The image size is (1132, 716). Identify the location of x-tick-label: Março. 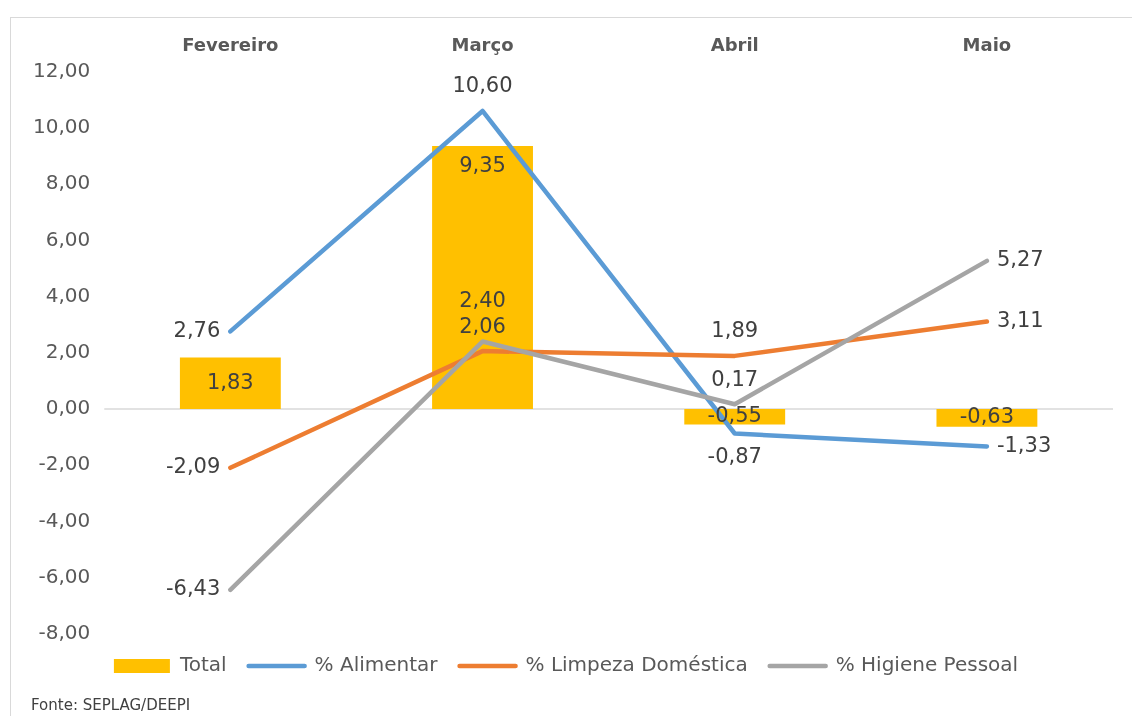
(482, 45).